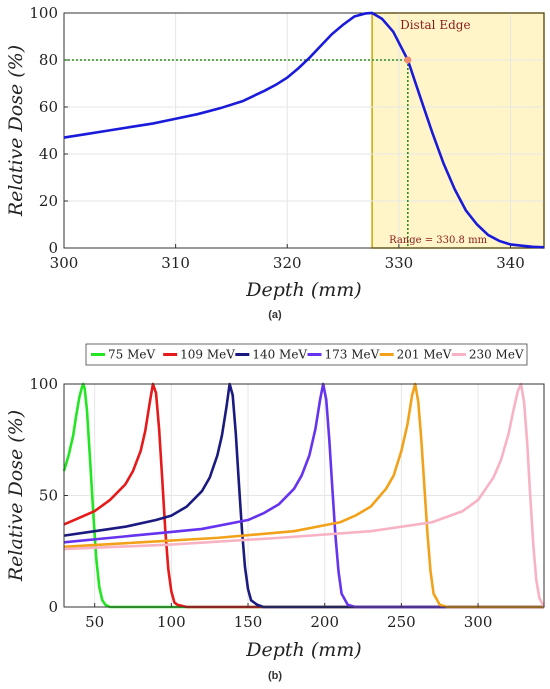 This screenshot has height=689, width=550. What do you see at coordinates (424, 355) in the screenshot?
I see `legend-label-4: 201 MeV` at bounding box center [424, 355].